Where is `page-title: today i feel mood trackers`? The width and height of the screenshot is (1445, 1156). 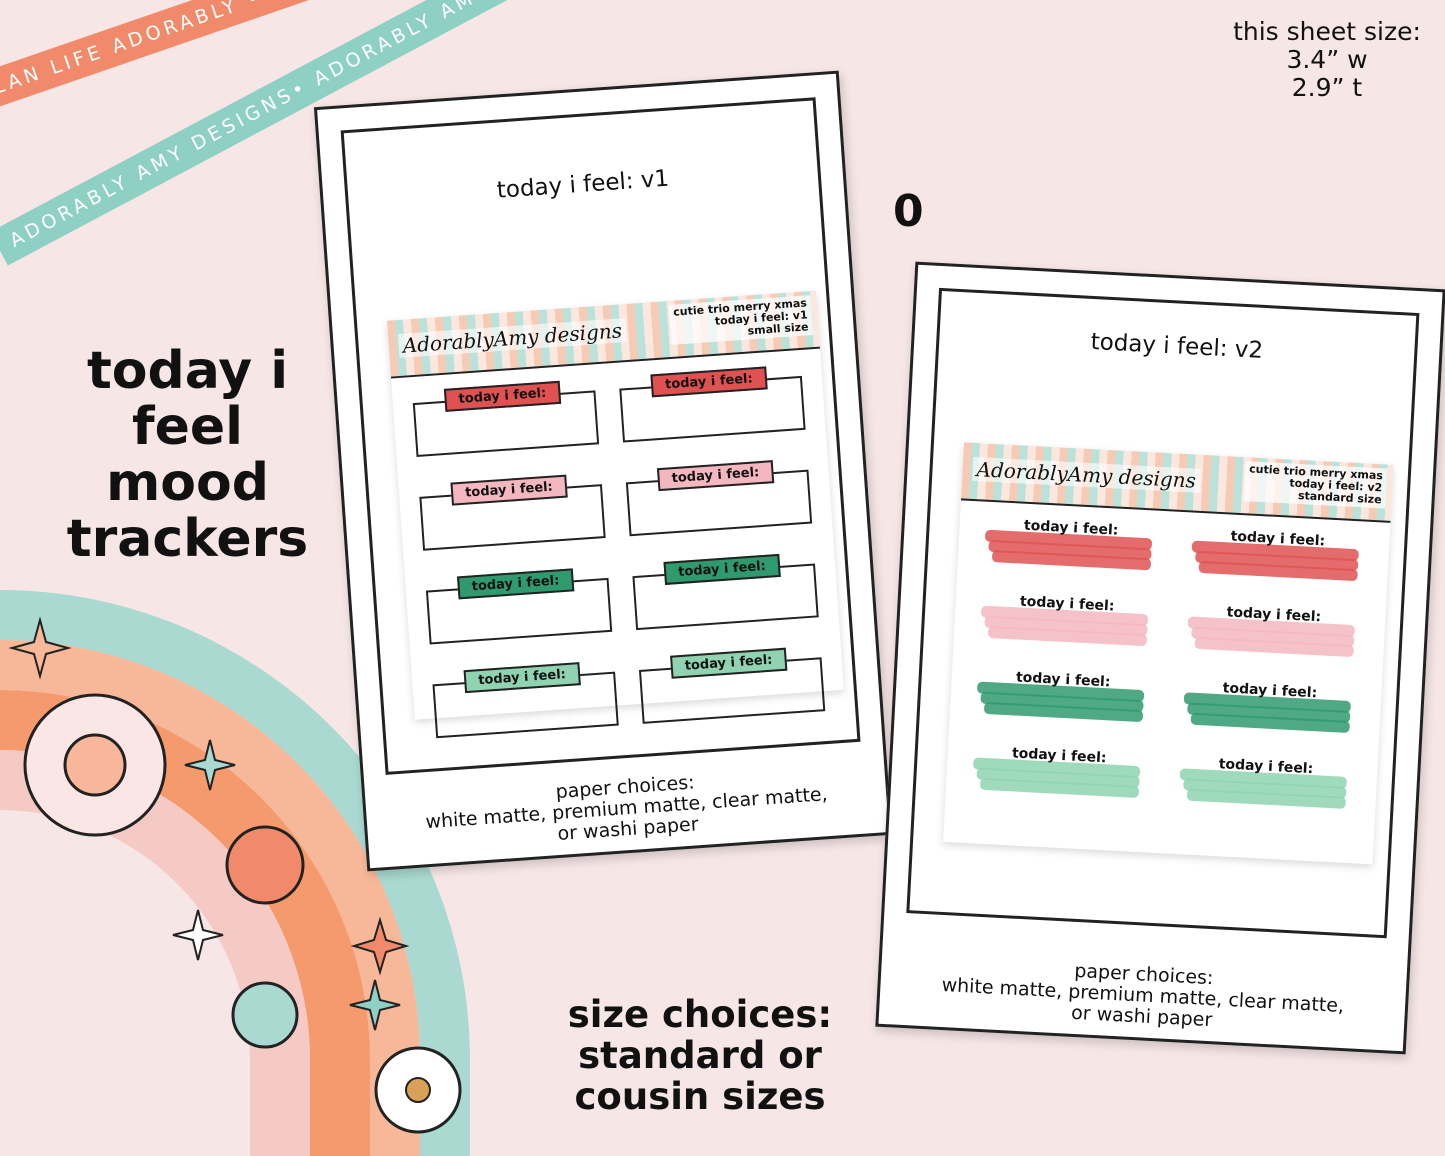
page-title: today i feel mood trackers is located at coordinates (187, 455).